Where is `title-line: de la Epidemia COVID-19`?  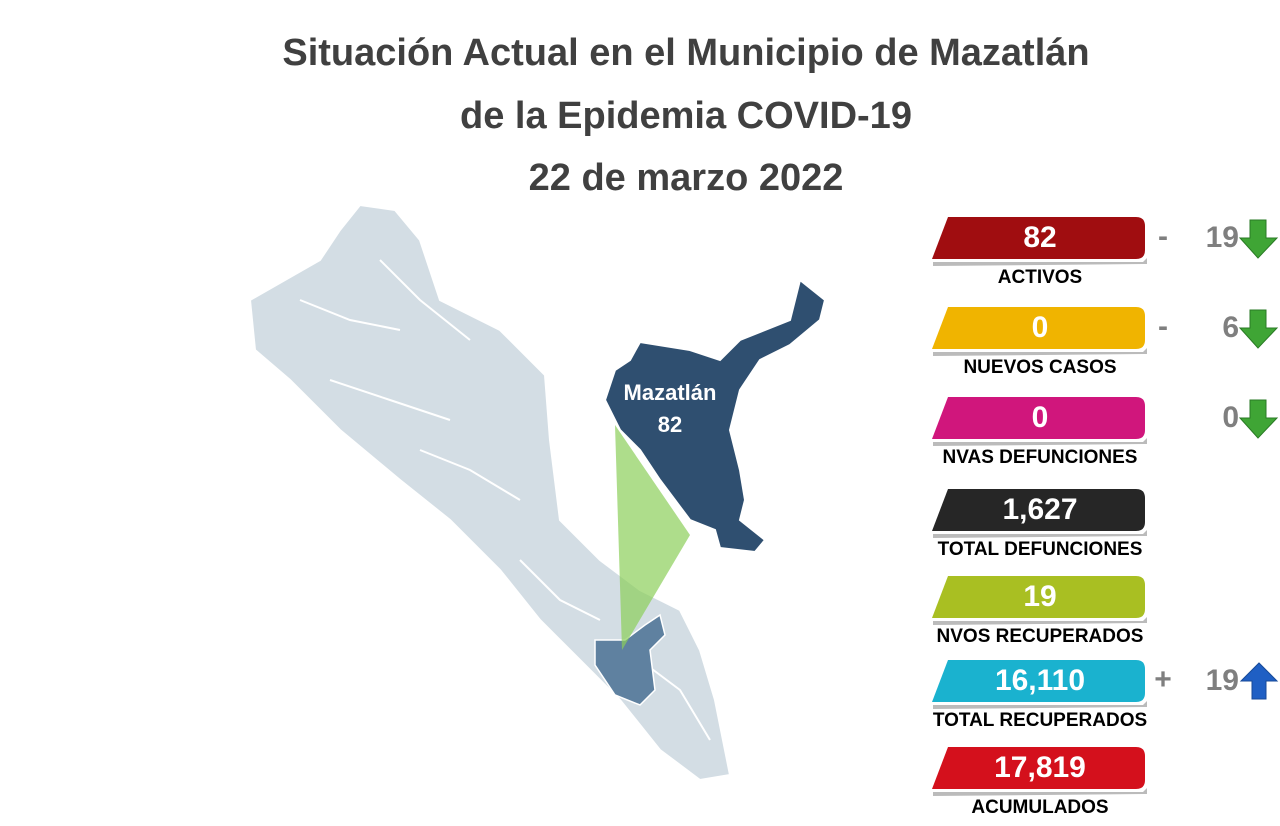
title-line: de la Epidemia COVID-19 is located at coordinates (686, 116).